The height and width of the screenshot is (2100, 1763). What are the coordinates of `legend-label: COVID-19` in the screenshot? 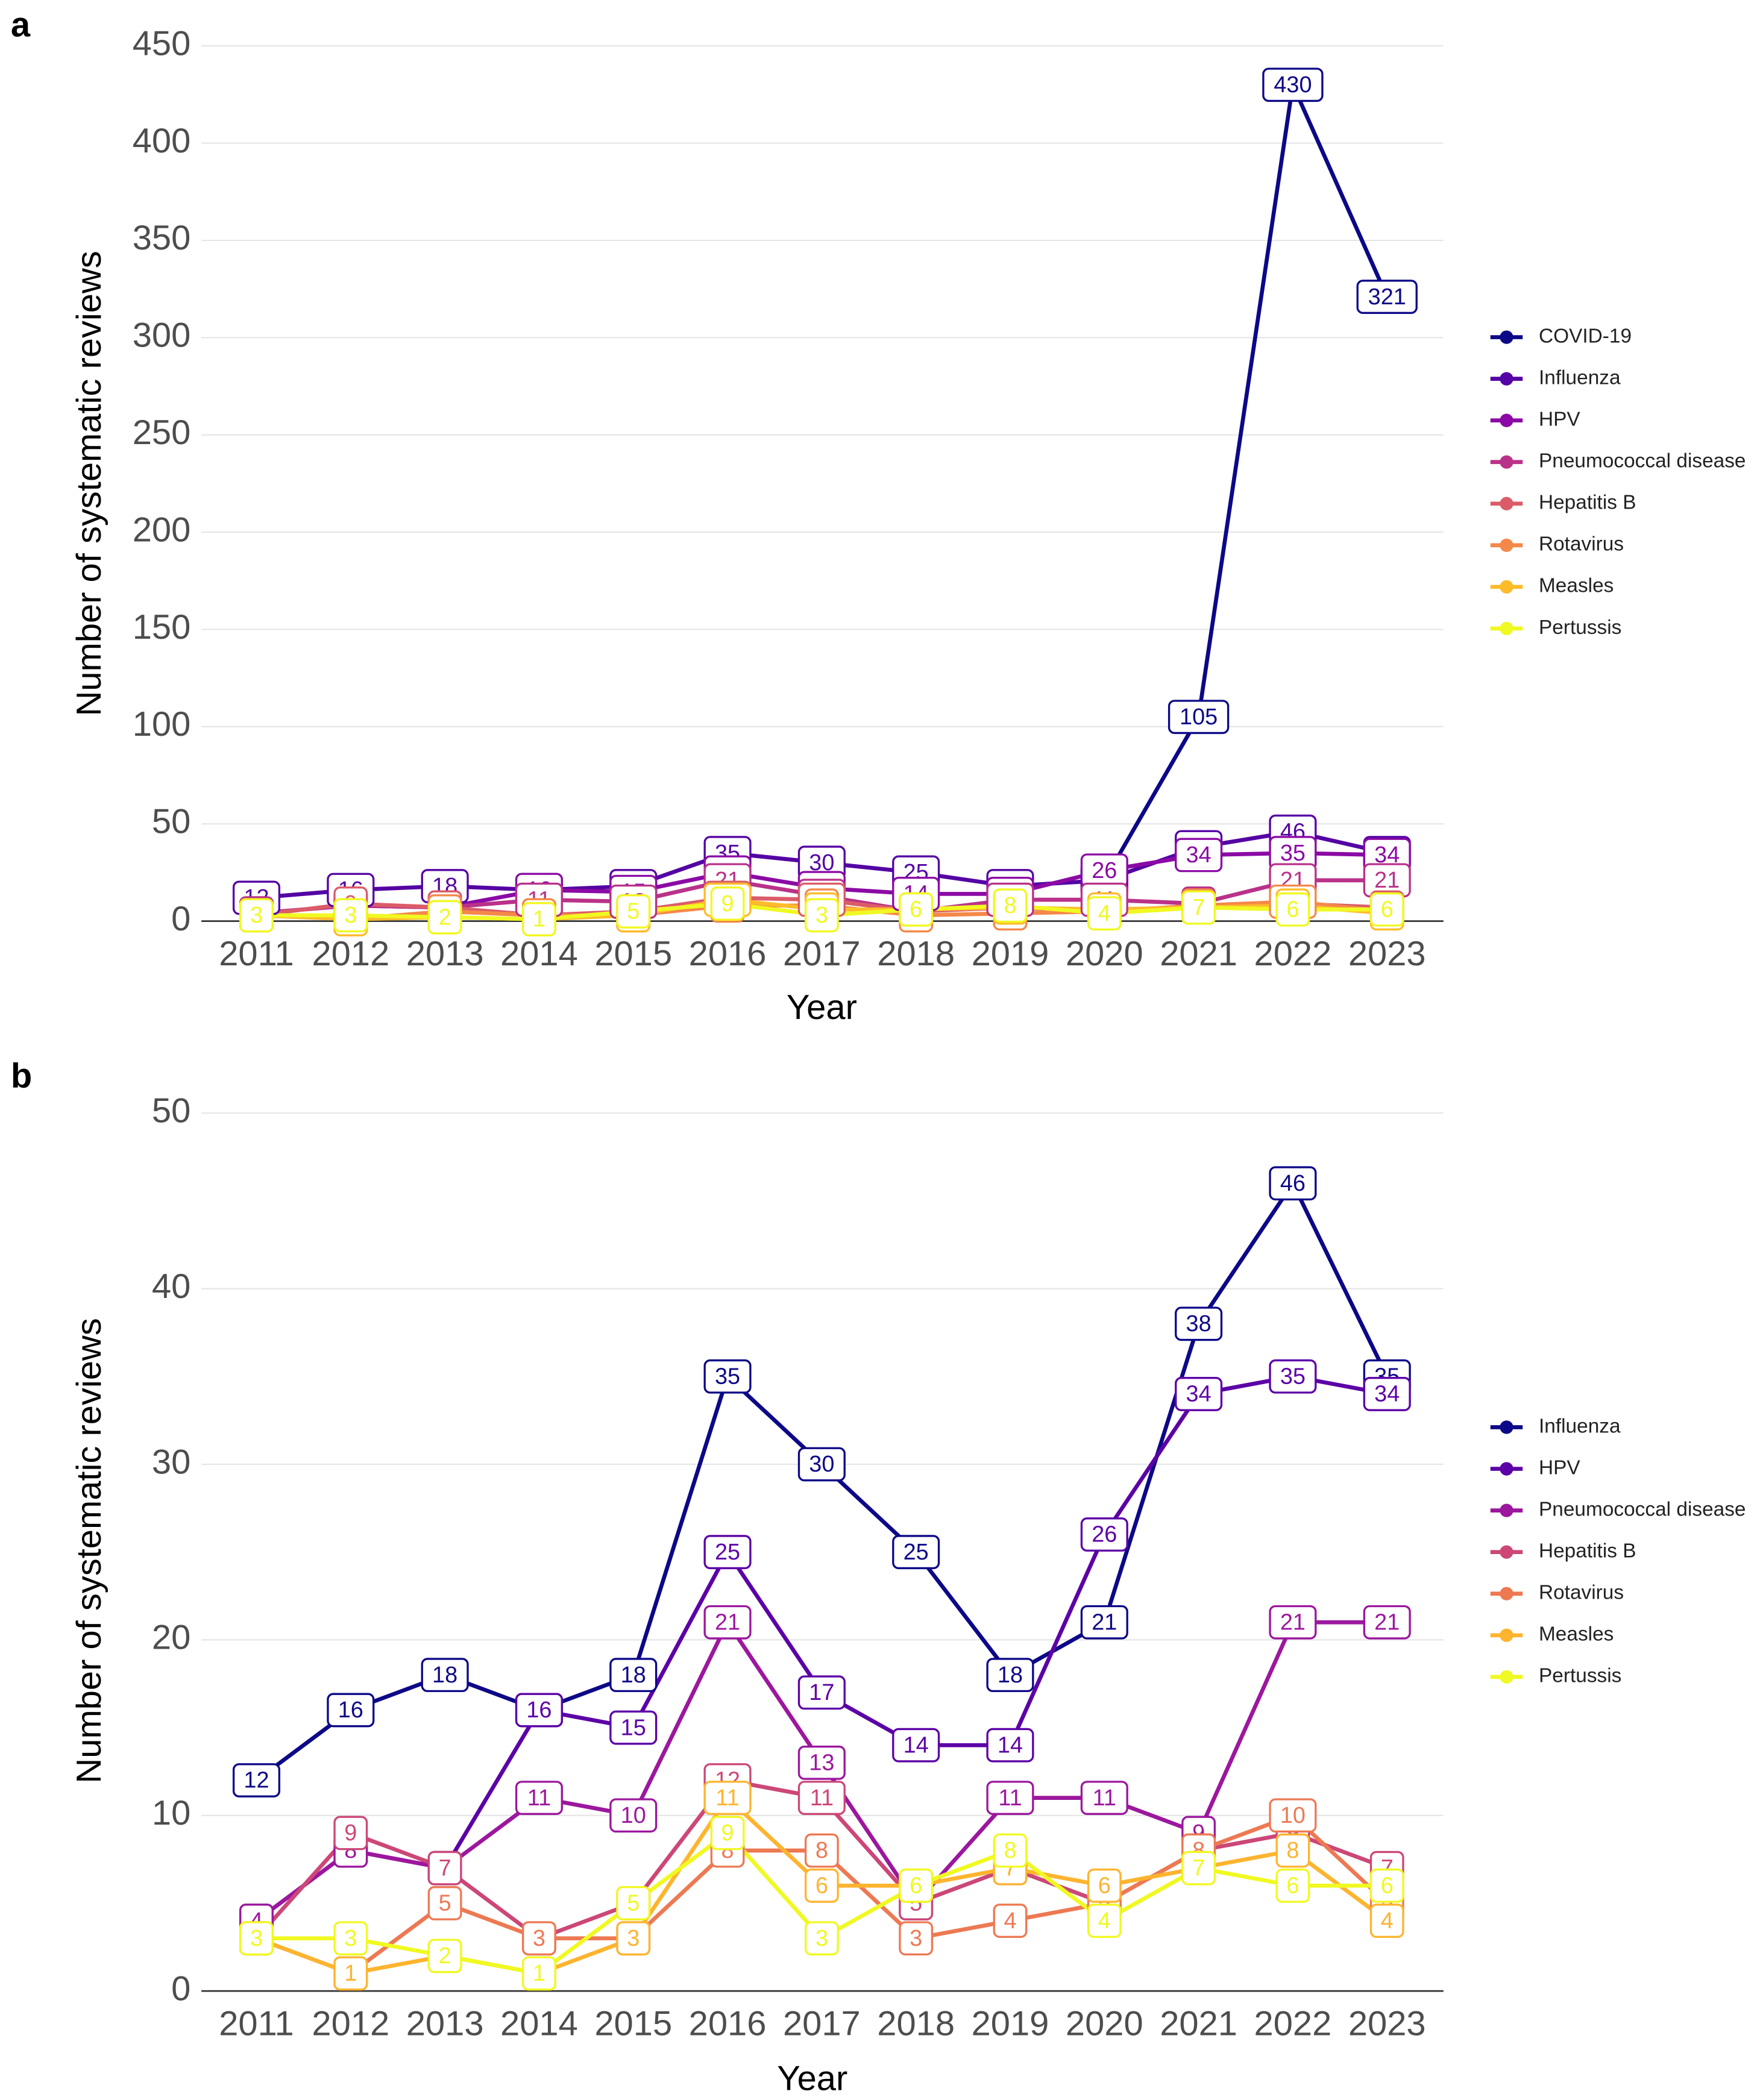 It's located at (1585, 336).